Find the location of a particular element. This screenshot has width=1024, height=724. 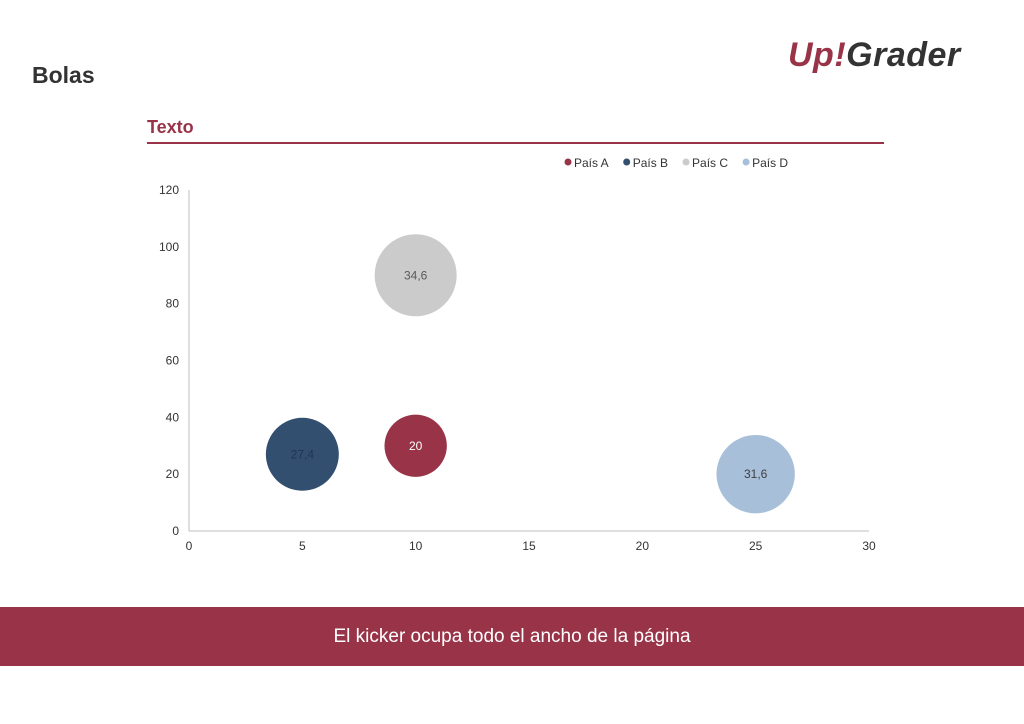

y-tick-label: 40 is located at coordinates (173, 417).